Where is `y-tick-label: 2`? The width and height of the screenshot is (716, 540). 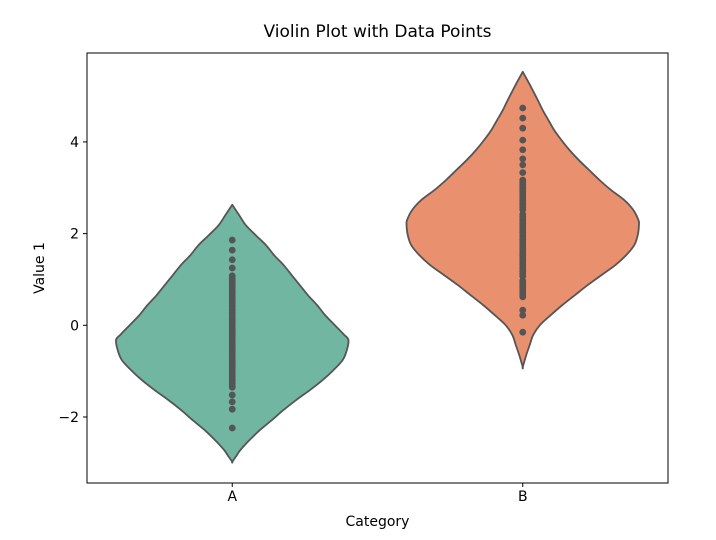 y-tick-label: 2 is located at coordinates (74, 235).